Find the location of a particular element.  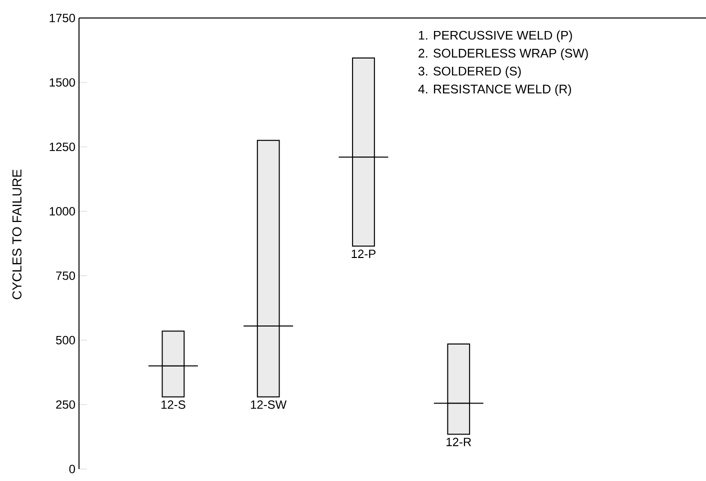

x-tick-label: 12-SW is located at coordinates (268, 404).